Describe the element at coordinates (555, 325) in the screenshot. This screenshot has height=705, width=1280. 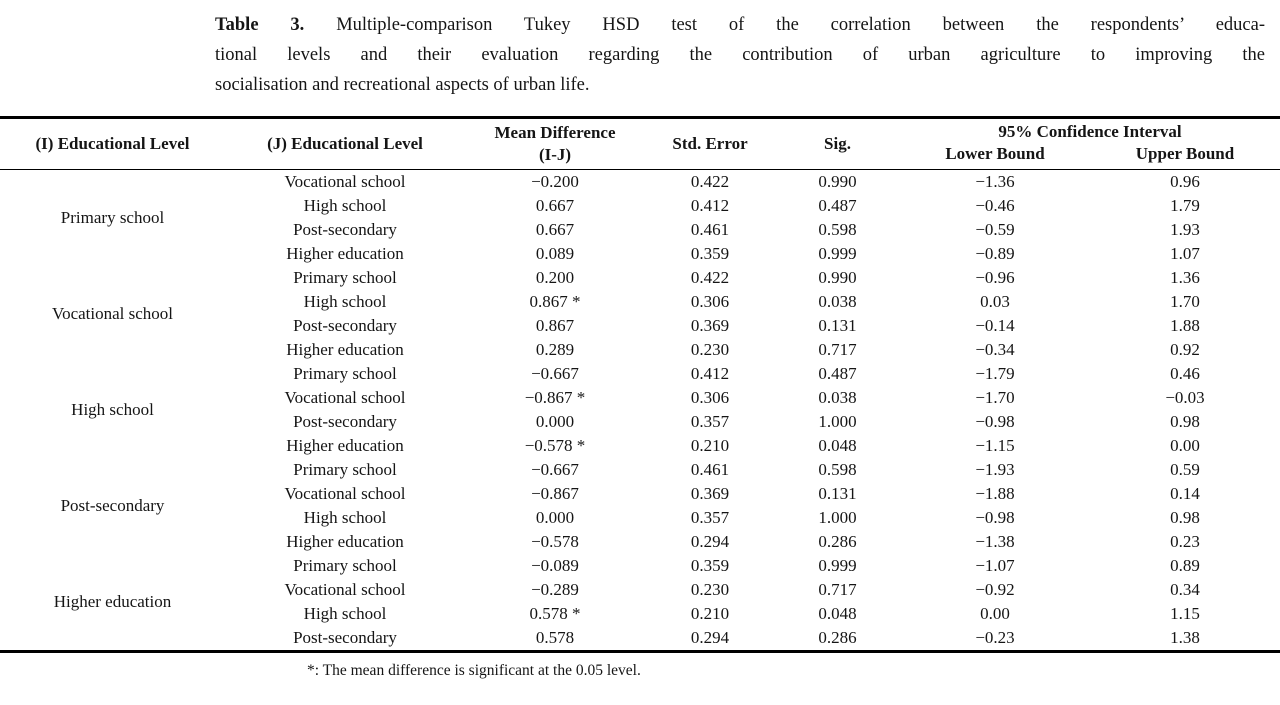
I see `mean-diff-cell: 0.867` at that location.